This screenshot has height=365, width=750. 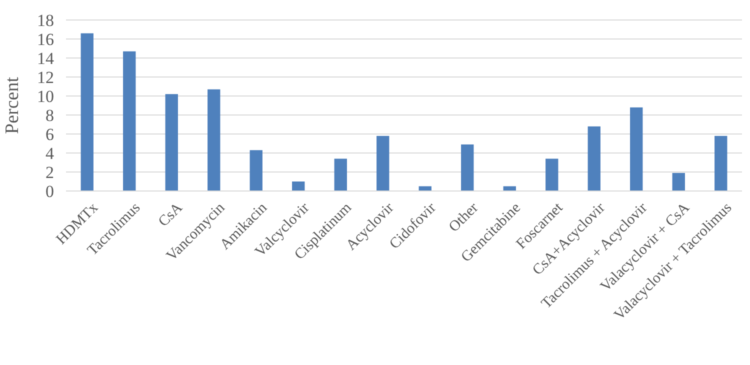 I want to click on y-tick-label: 4, so click(x=50, y=153).